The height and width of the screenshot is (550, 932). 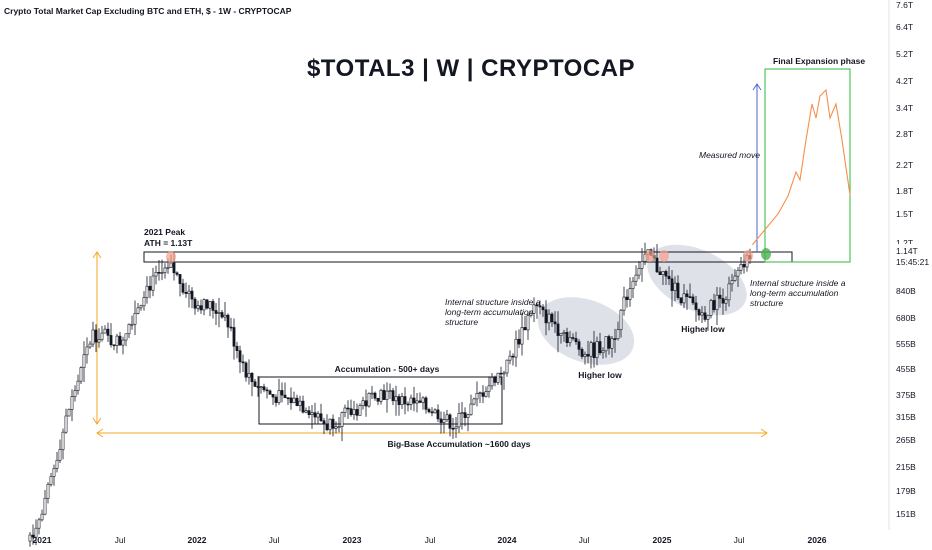 What do you see at coordinates (387, 369) in the screenshot?
I see `accumulation-label: Accumulation - 500+ days` at bounding box center [387, 369].